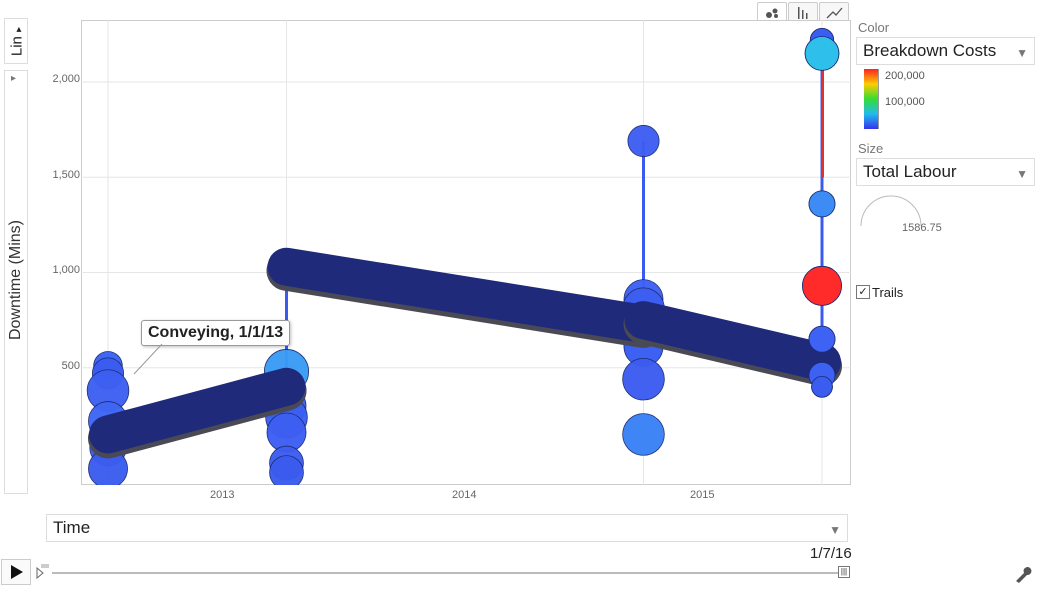 Image resolution: width=1040 pixels, height=589 pixels. Describe the element at coordinates (66, 270) in the screenshot. I see `y-tick-1000: 1,000` at that location.